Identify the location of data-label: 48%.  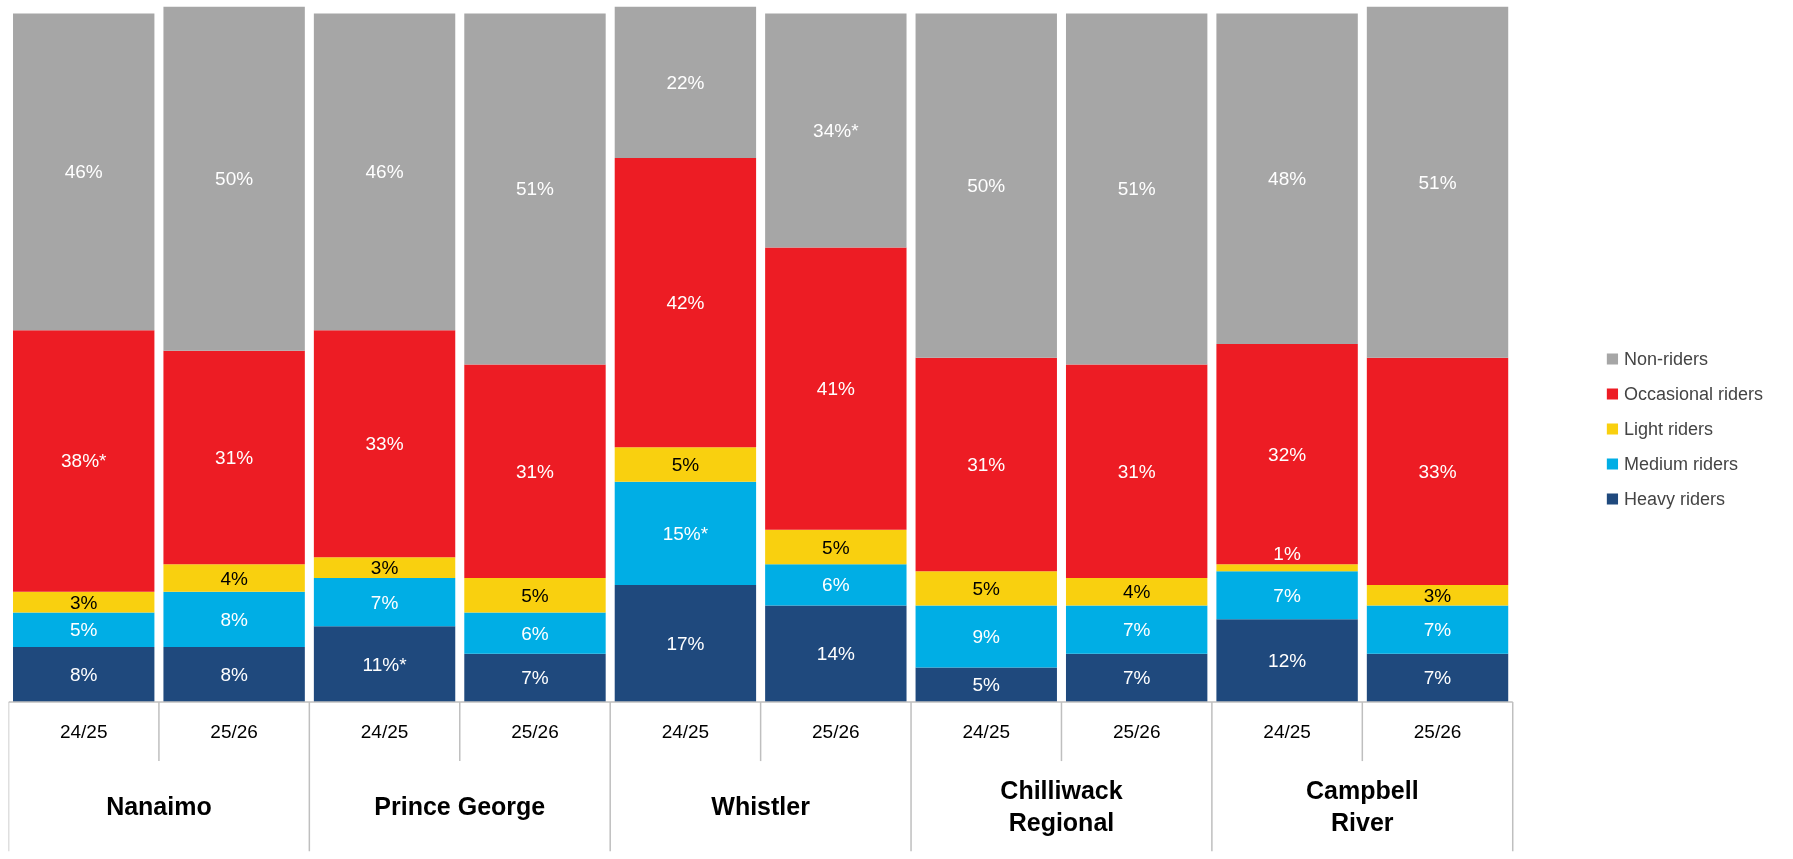
(1287, 179).